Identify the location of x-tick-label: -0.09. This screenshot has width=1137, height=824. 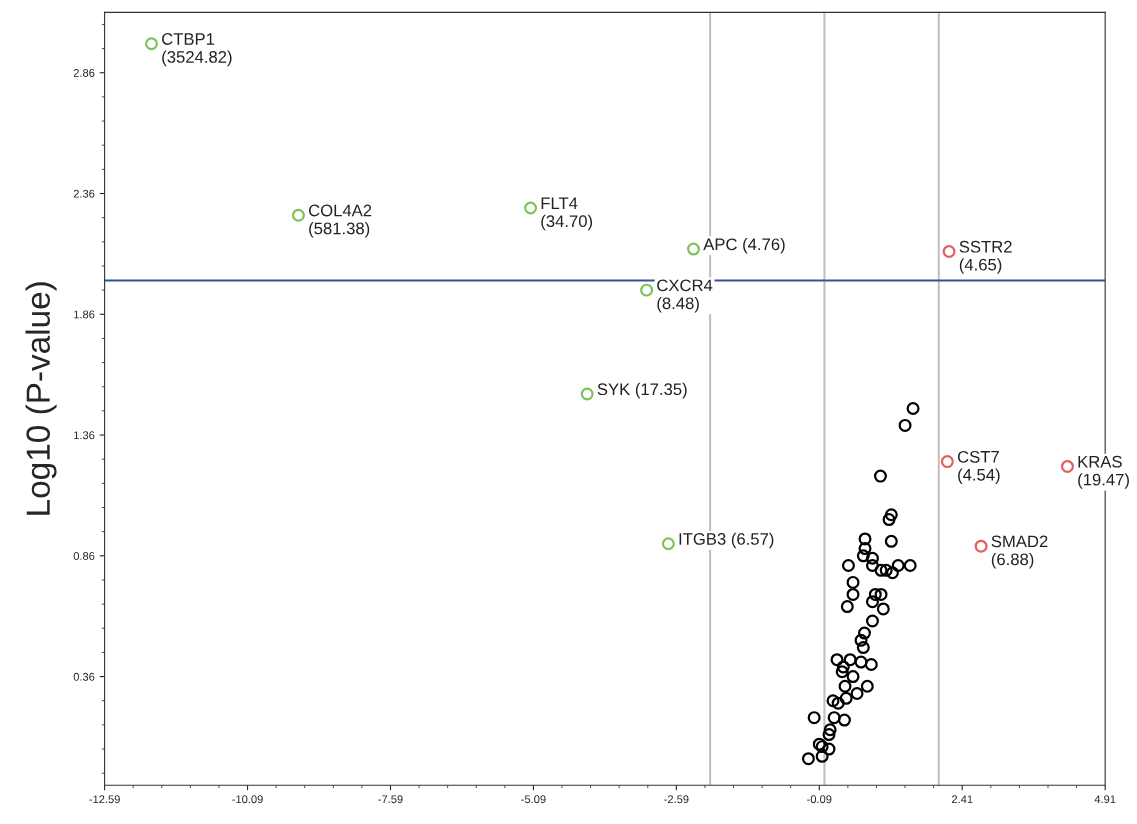
(819, 799).